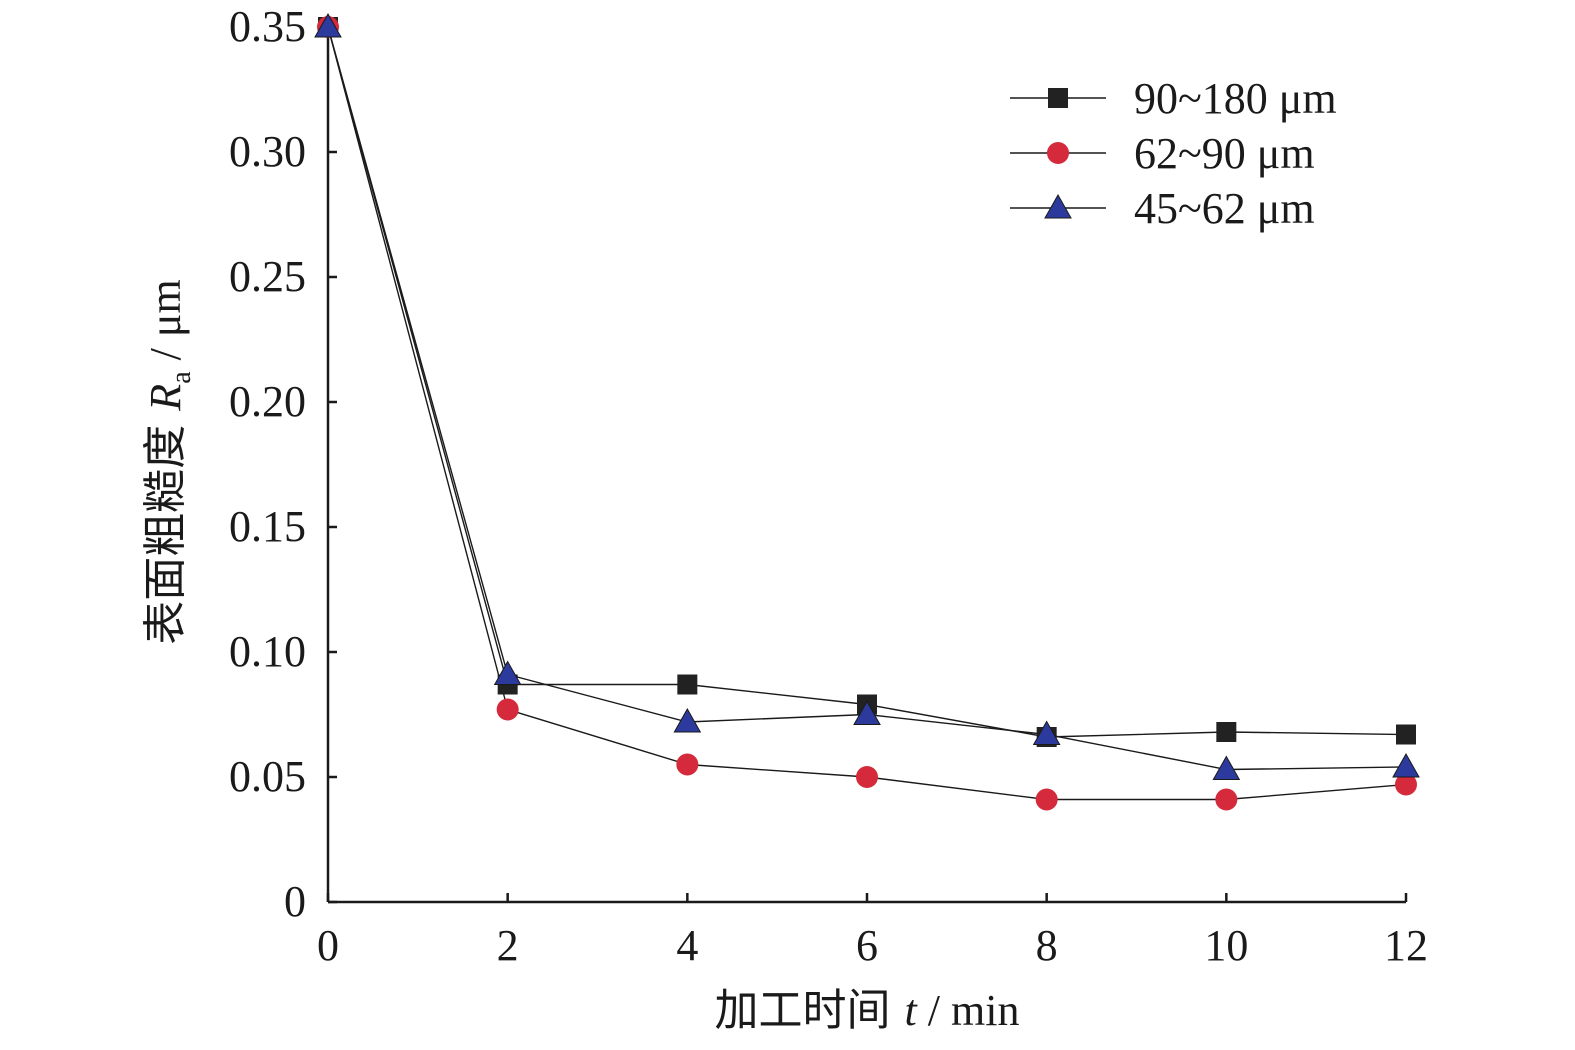 Image resolution: width=1575 pixels, height=1050 pixels. What do you see at coordinates (867, 945) in the screenshot?
I see `x-tick-label: 6` at bounding box center [867, 945].